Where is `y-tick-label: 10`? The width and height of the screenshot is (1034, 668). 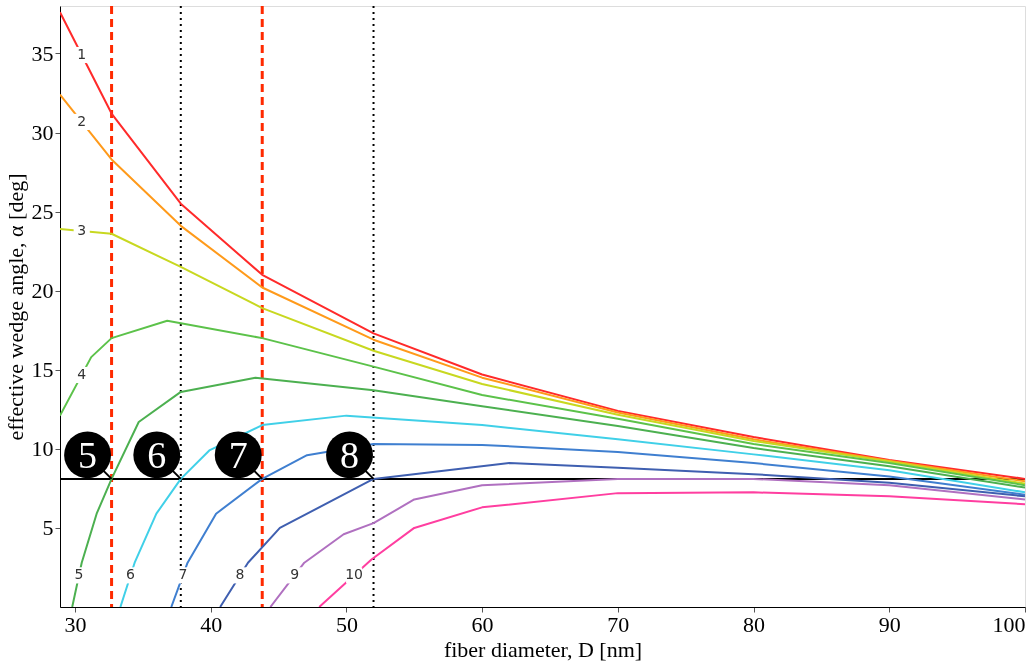
y-tick-label: 10 is located at coordinates (42, 449).